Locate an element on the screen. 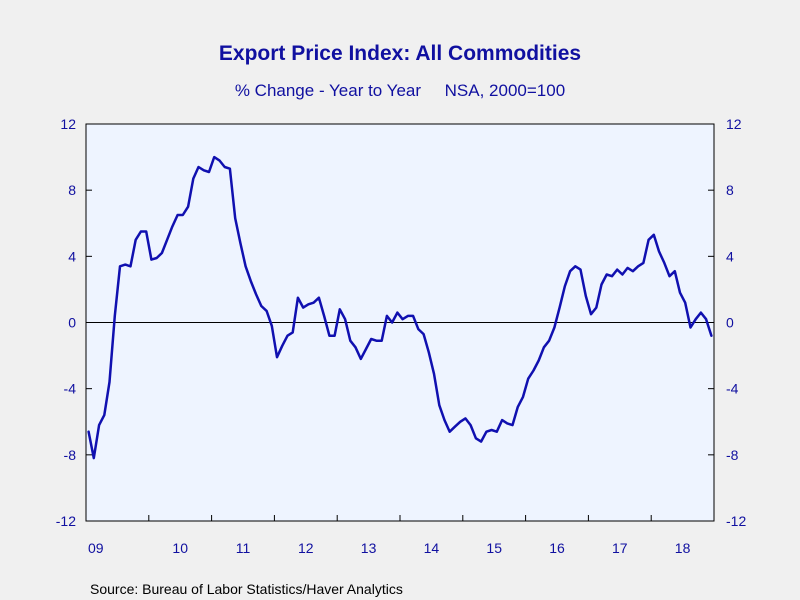  y-tick-label-right: 12 is located at coordinates (734, 124).